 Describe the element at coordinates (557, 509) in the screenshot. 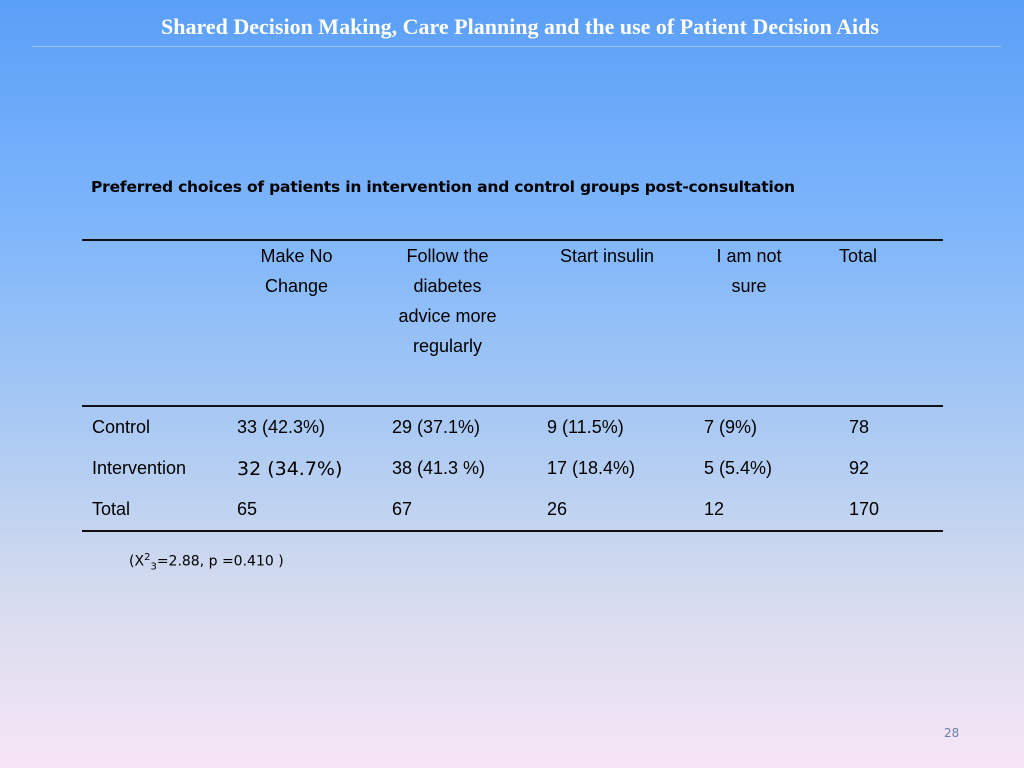

I see `table-cell: 26` at that location.